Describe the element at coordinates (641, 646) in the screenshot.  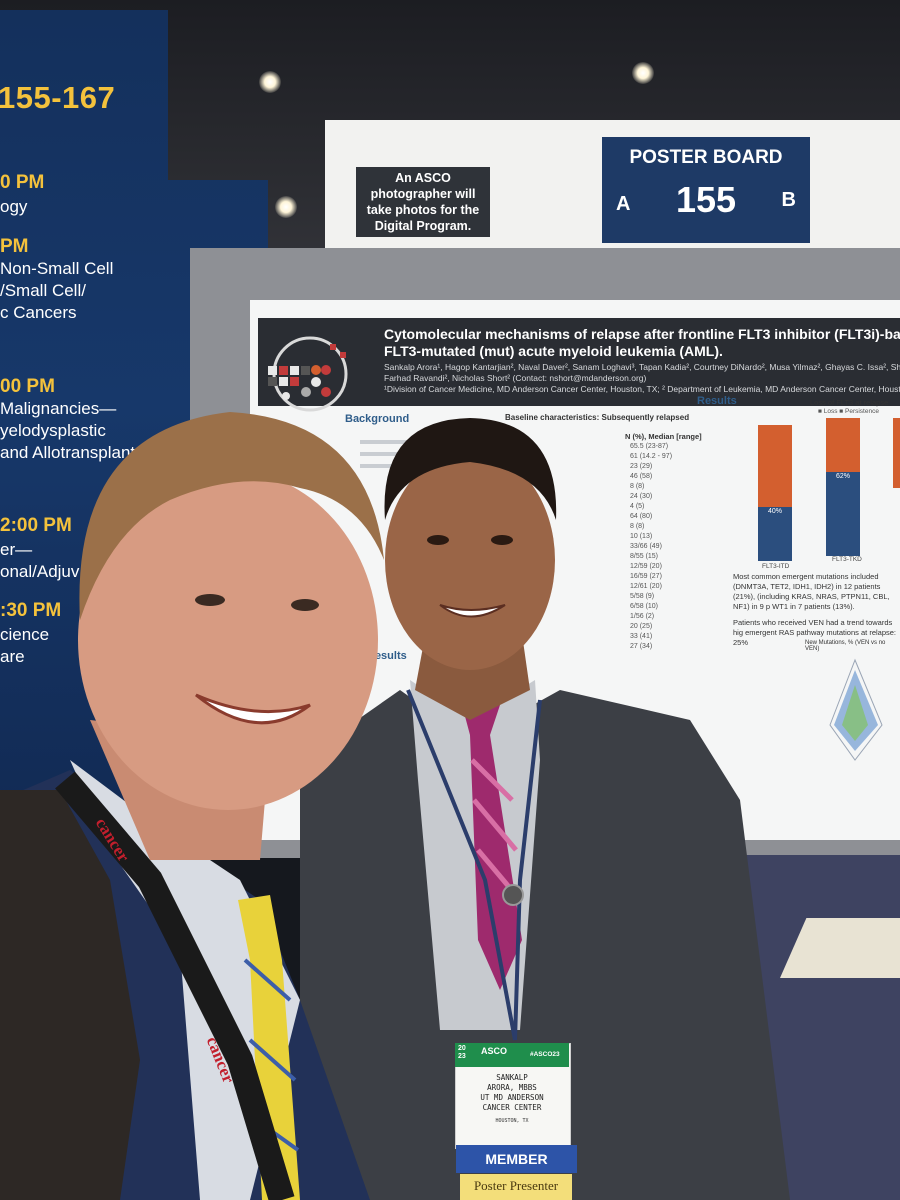
I see `poster-table-value: 27 (34)` at that location.